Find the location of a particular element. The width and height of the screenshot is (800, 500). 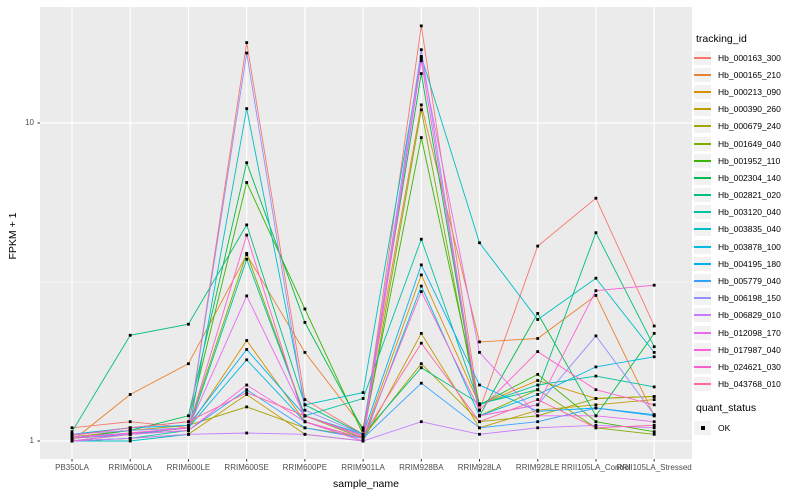

legend-item: Hb_002821_020 is located at coordinates (737, 195).